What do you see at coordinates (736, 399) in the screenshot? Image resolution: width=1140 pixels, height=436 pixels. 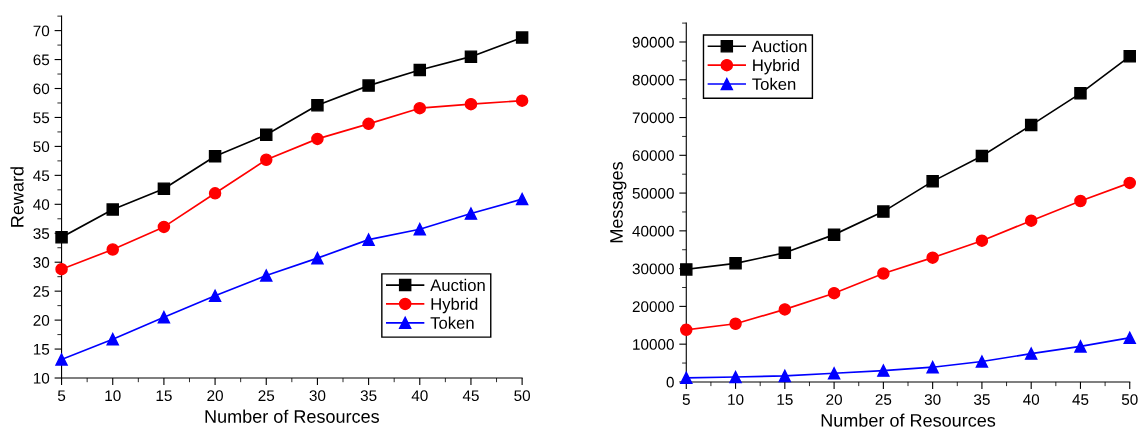 I see `x-tick-label: 10` at bounding box center [736, 399].